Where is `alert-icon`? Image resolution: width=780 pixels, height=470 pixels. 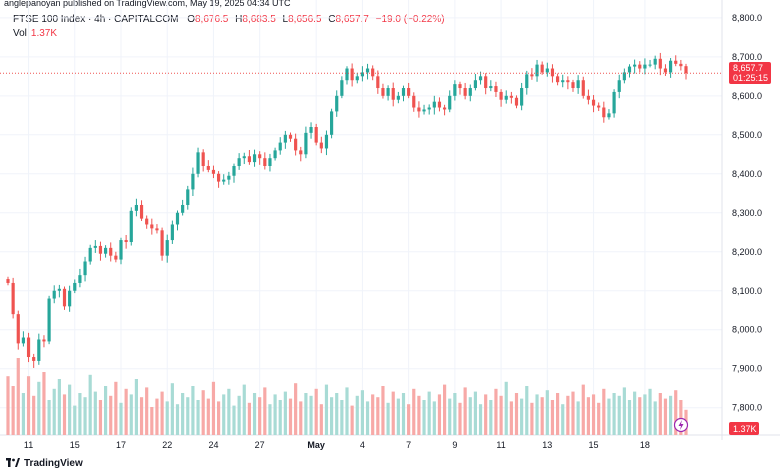
alert-icon is located at coordinates (681, 425).